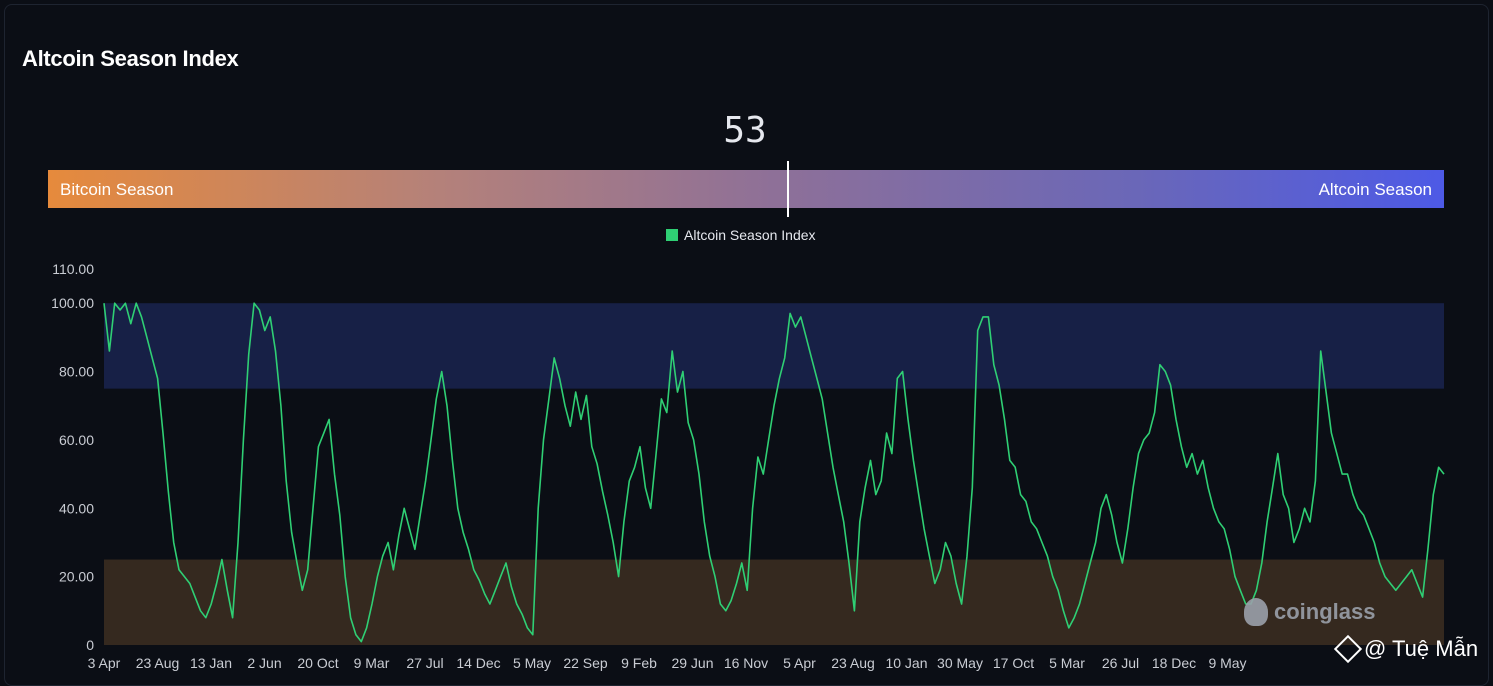  Describe the element at coordinates (1013, 663) in the screenshot. I see `x-tick-label: 17 Oct` at that location.